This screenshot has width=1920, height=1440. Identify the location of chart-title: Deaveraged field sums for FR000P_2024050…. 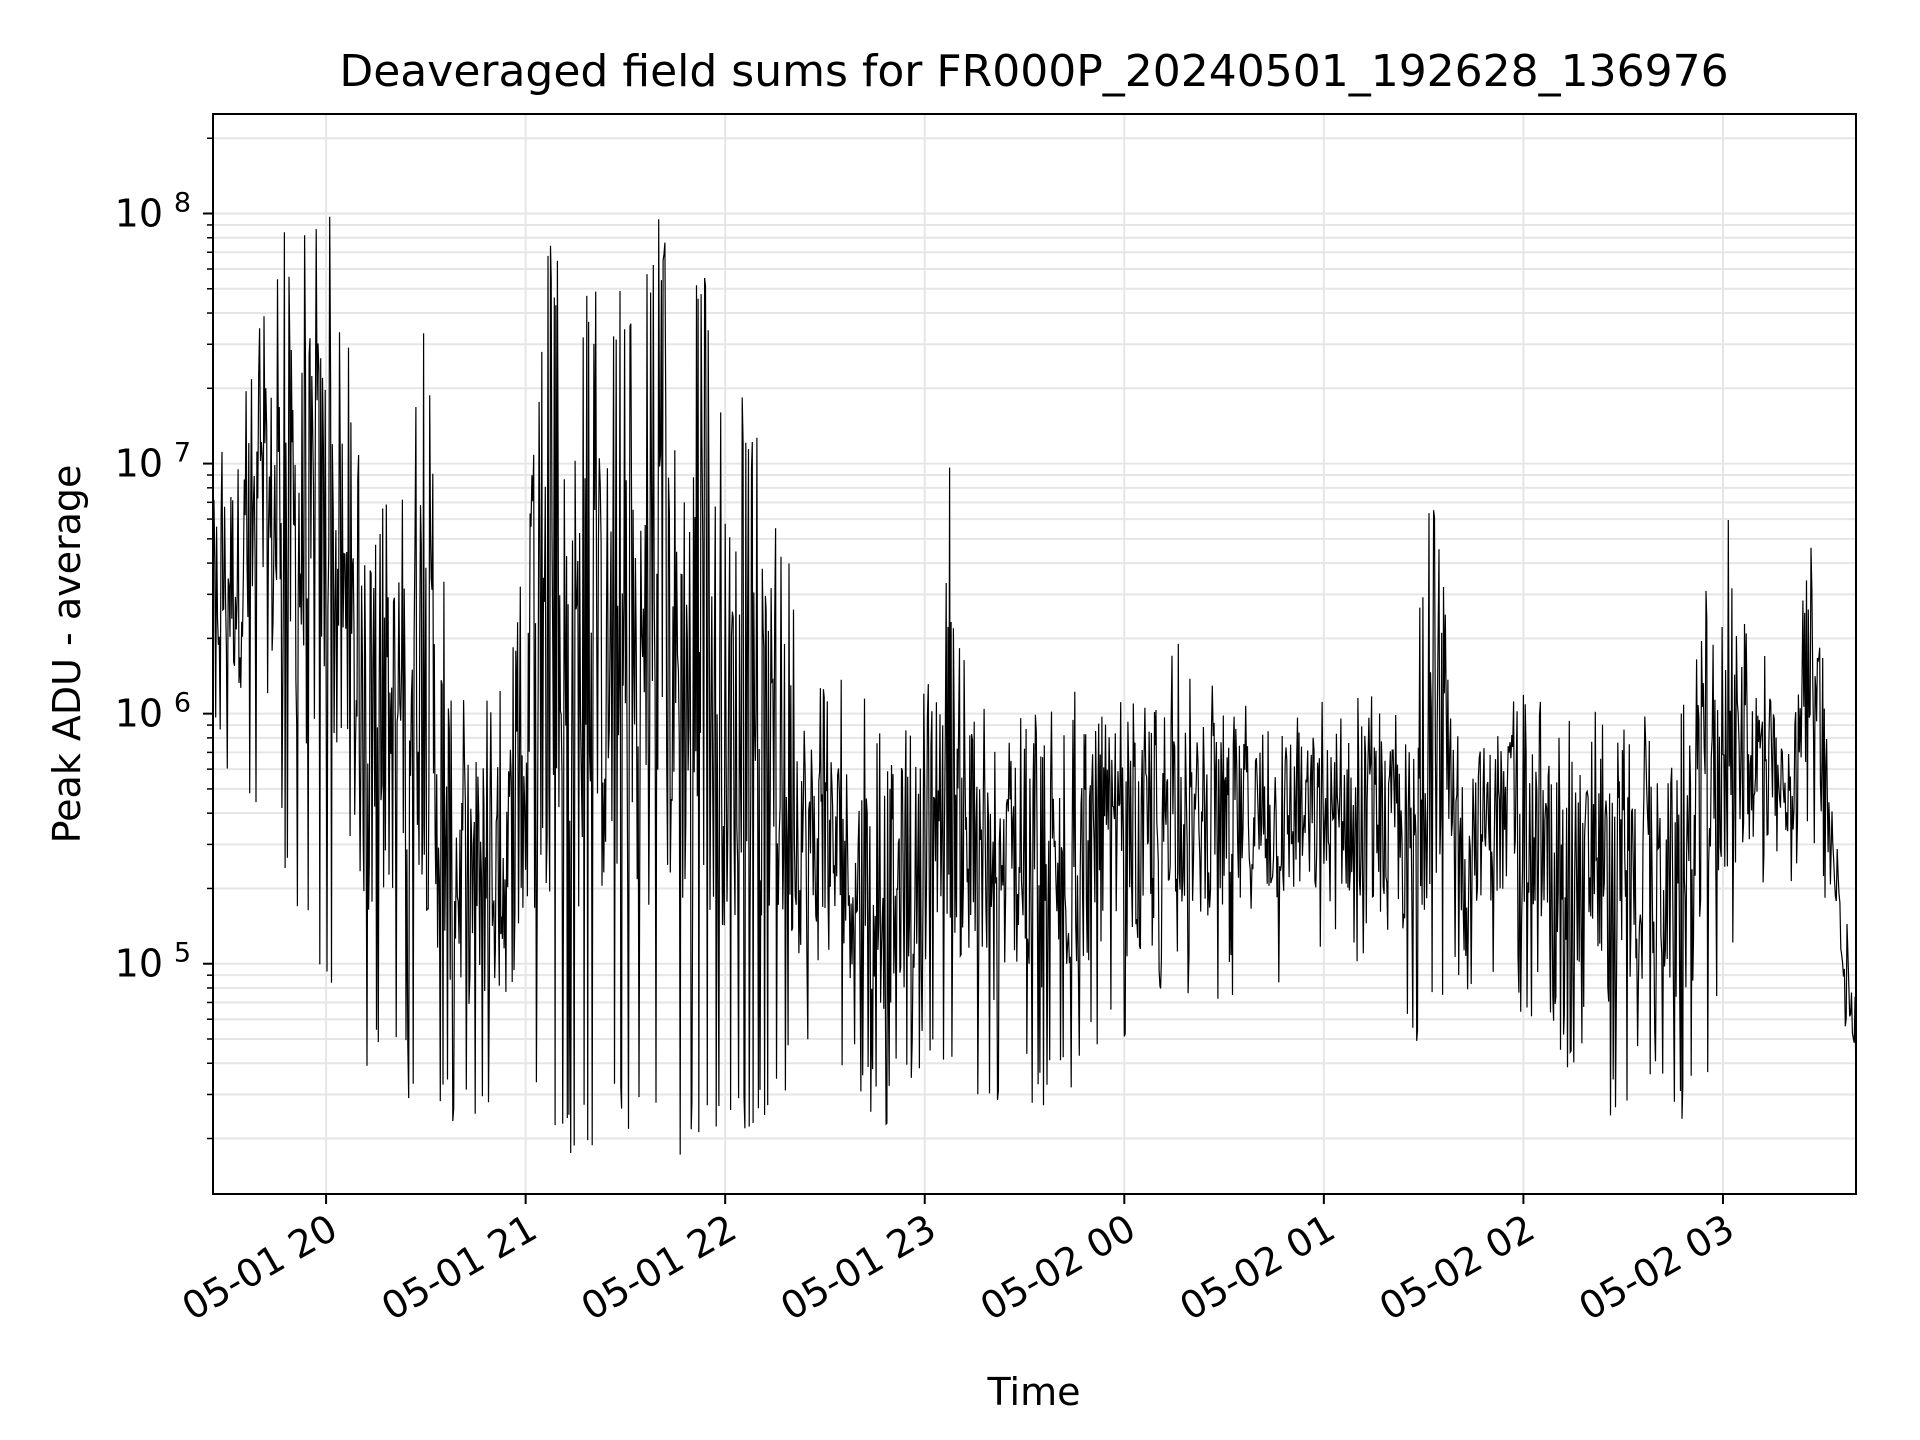
(1033, 71).